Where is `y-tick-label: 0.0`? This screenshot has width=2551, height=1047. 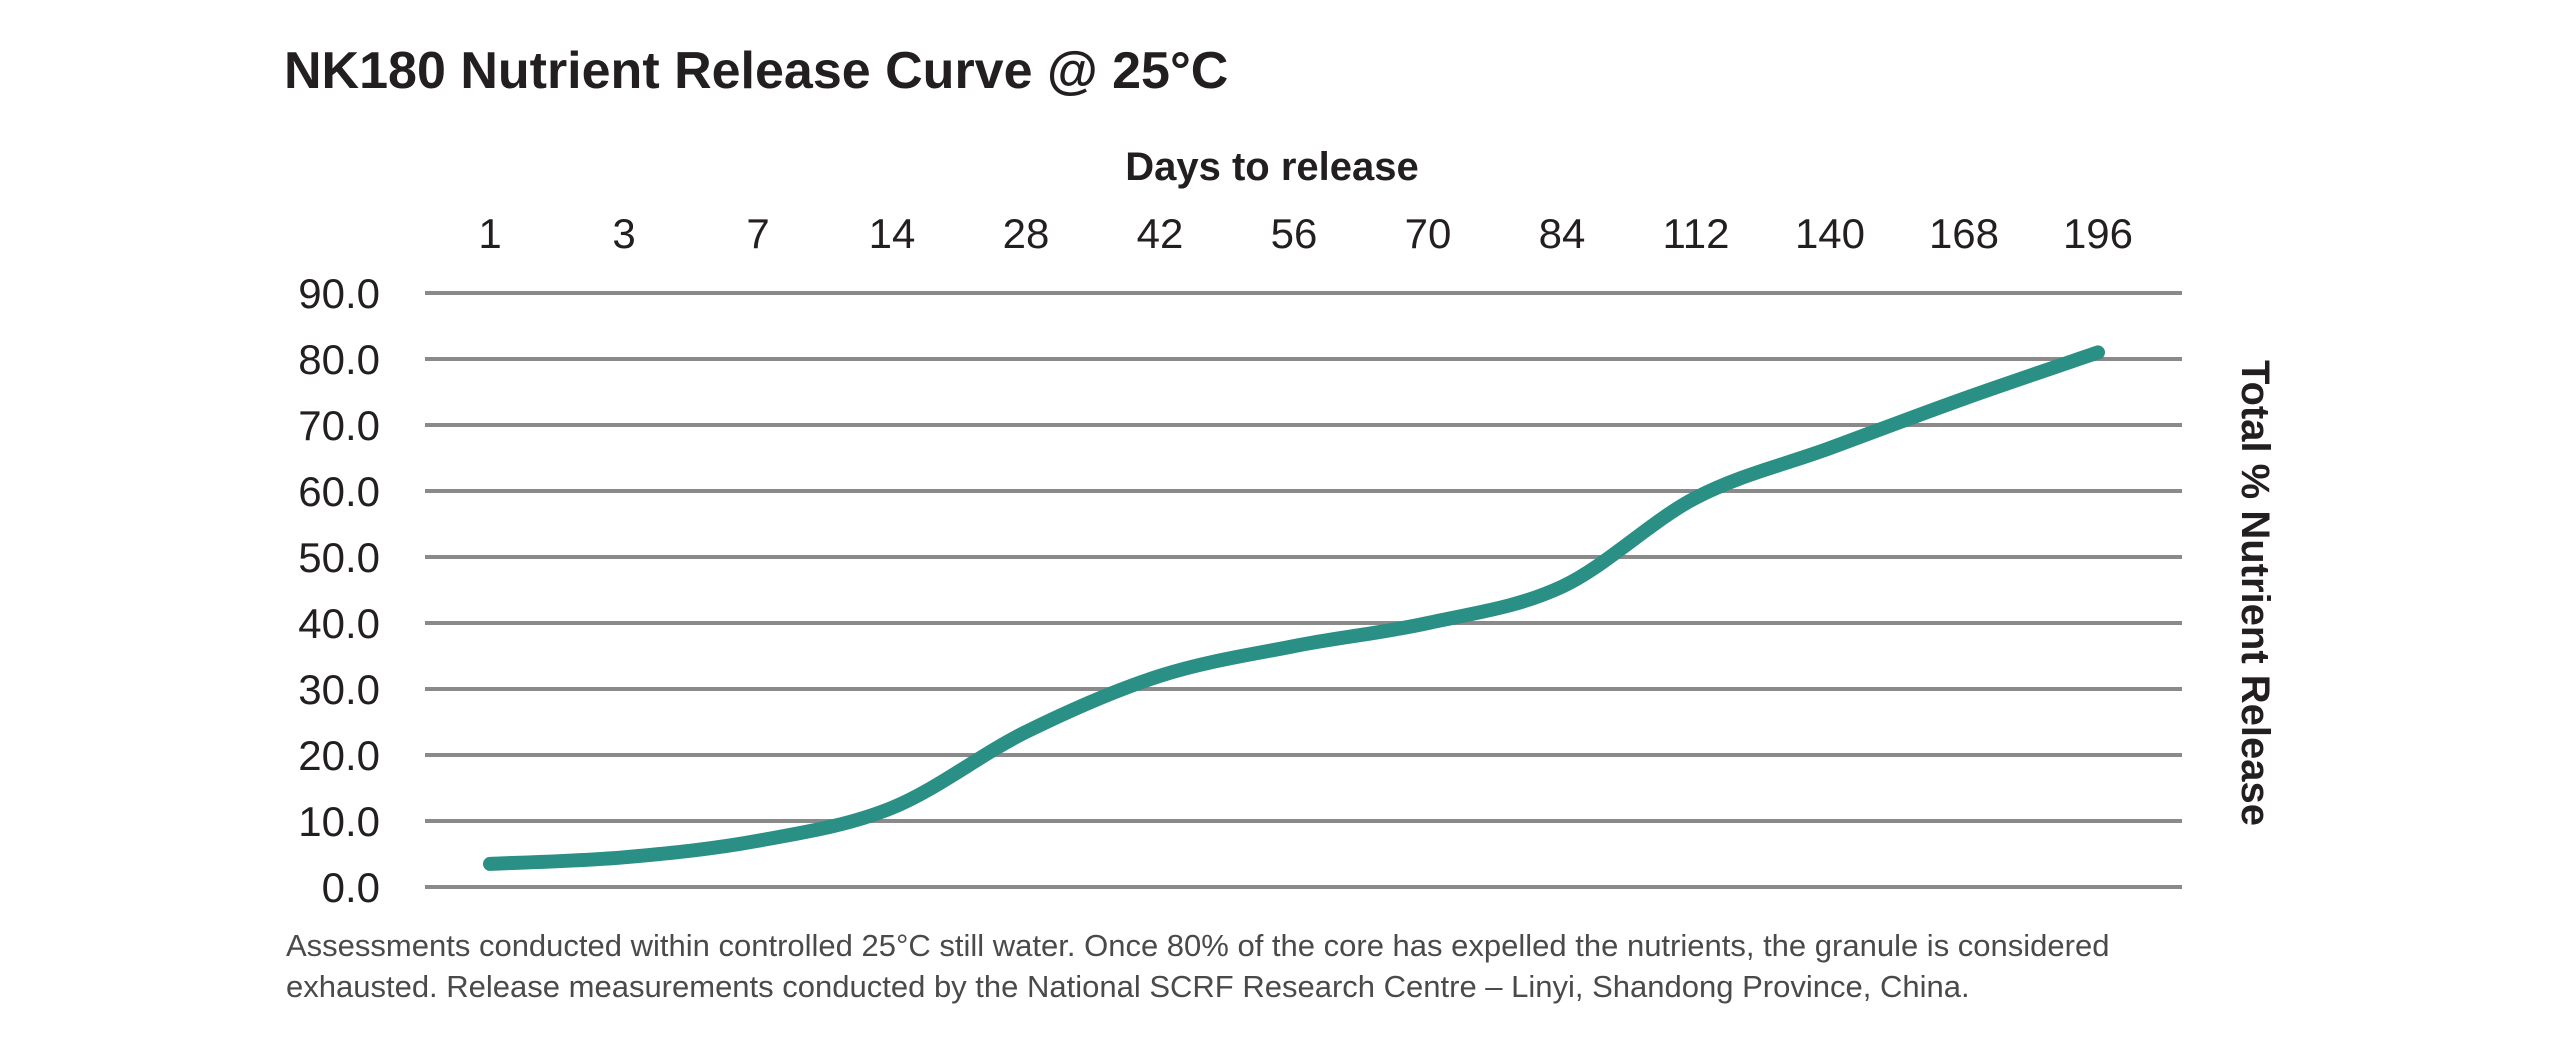
y-tick-label: 0.0 is located at coordinates (351, 887).